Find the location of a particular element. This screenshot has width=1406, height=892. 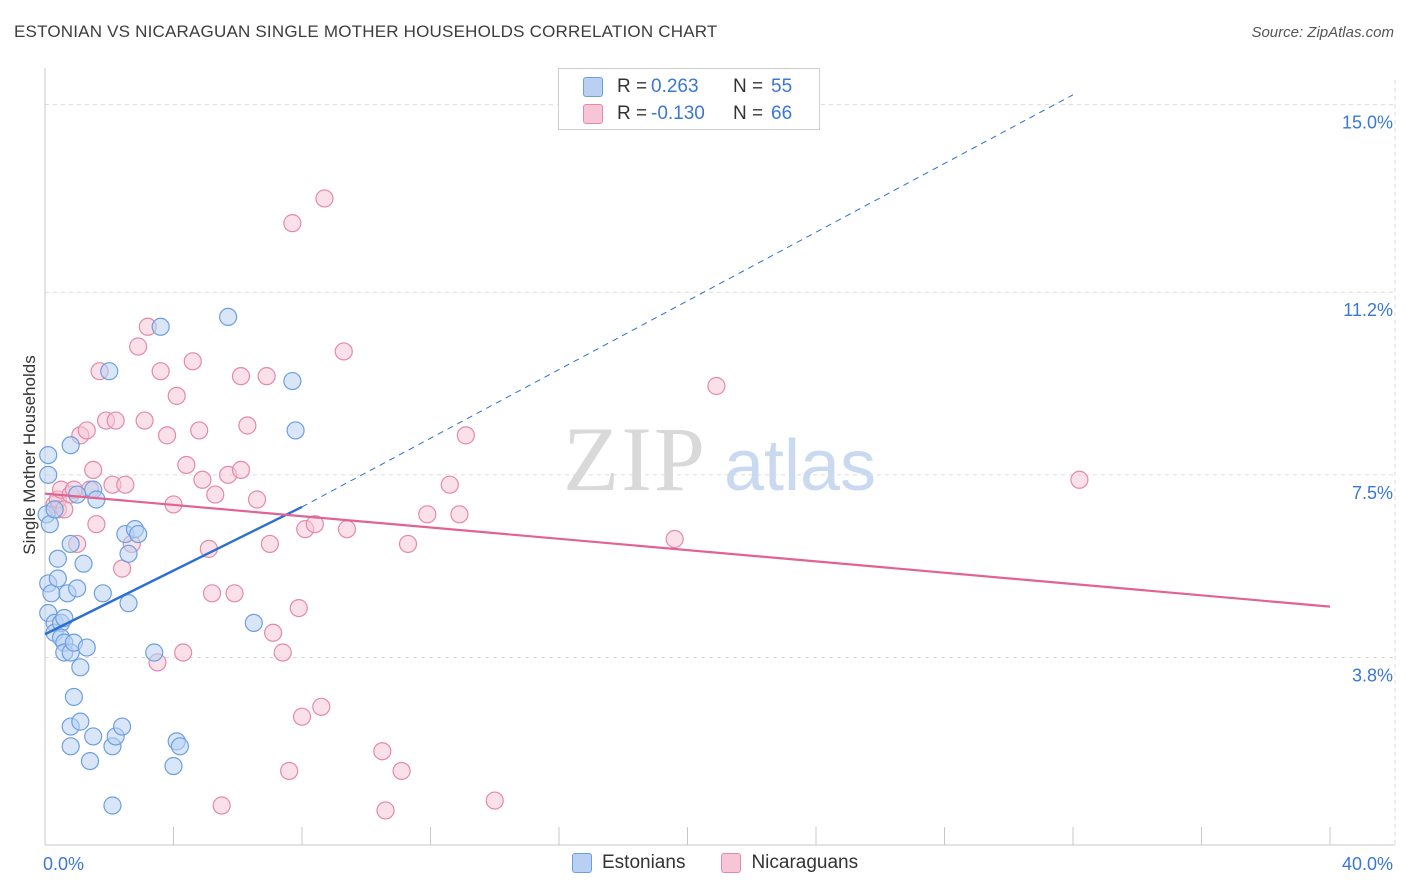

r-value-nicaraguans: -0.130 is located at coordinates (678, 113).